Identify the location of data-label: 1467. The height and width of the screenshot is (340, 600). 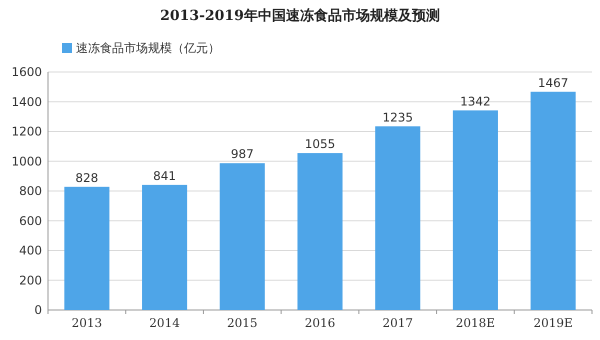
(553, 83).